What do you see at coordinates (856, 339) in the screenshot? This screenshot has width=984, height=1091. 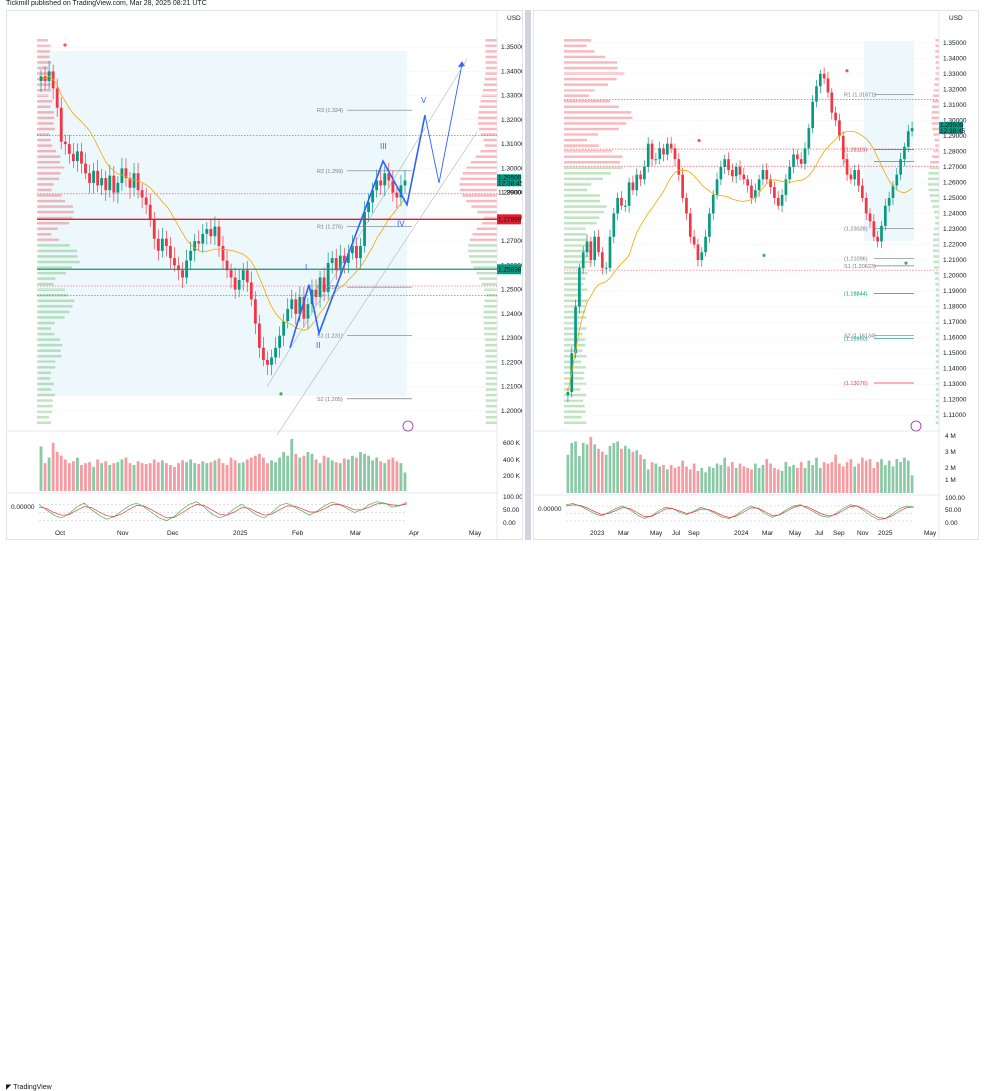 I see `pivot-label: (1.15950)` at bounding box center [856, 339].